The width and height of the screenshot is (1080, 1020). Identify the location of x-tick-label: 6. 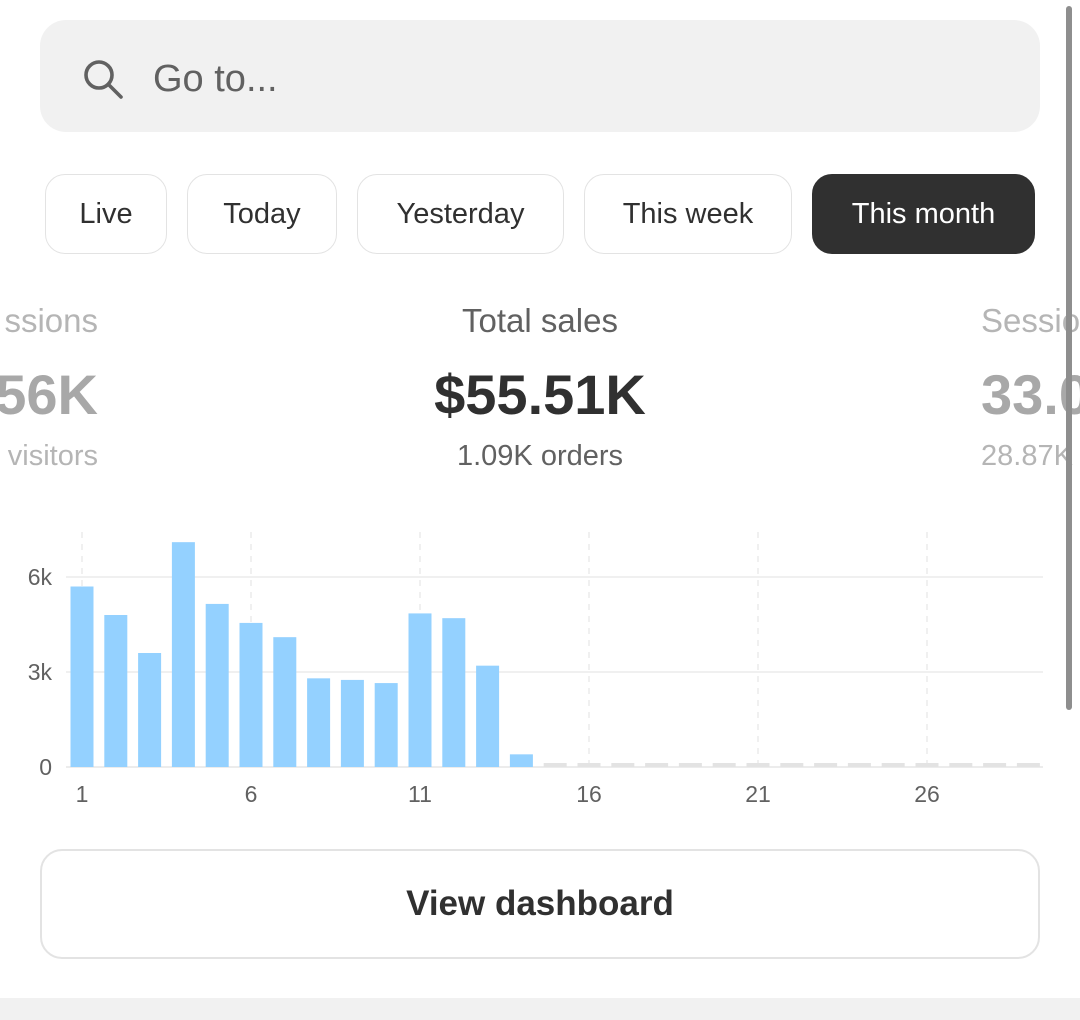
(251, 794).